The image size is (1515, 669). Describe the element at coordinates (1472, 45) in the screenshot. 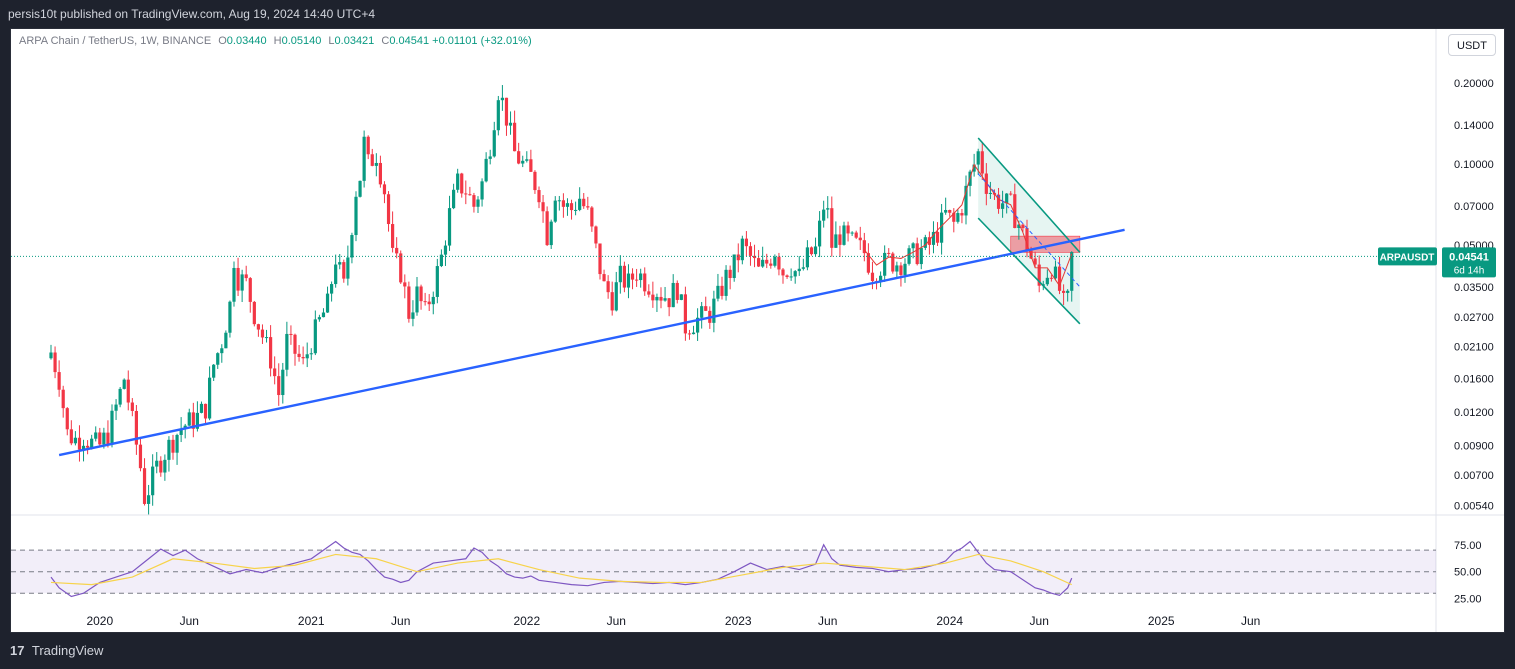

I see `currency-unit-button: USDT` at that location.